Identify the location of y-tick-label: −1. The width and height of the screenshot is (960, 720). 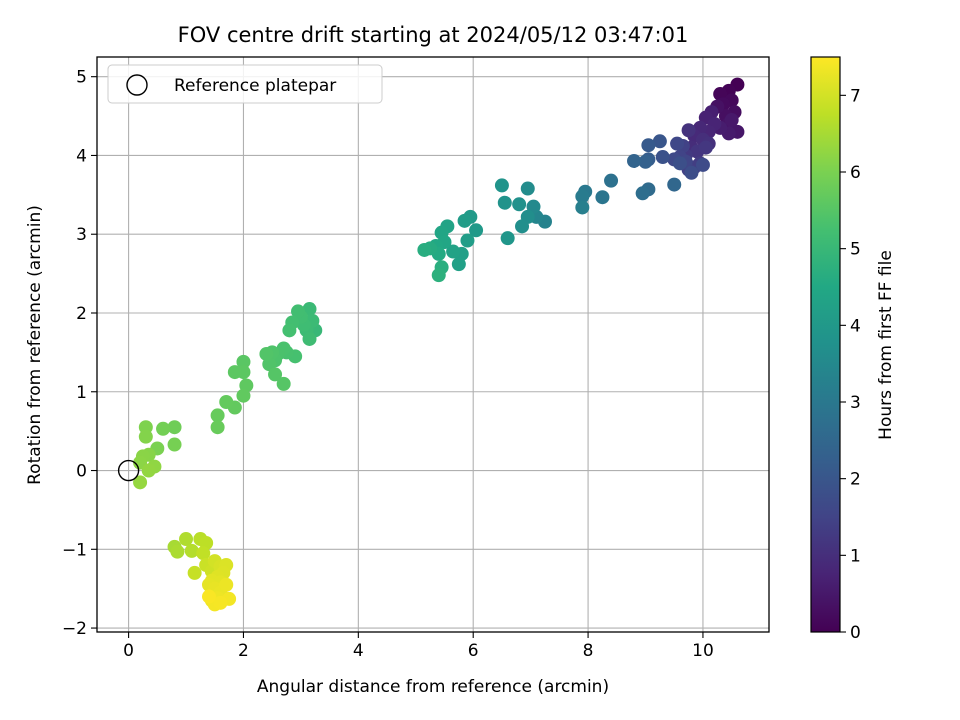
(74, 550).